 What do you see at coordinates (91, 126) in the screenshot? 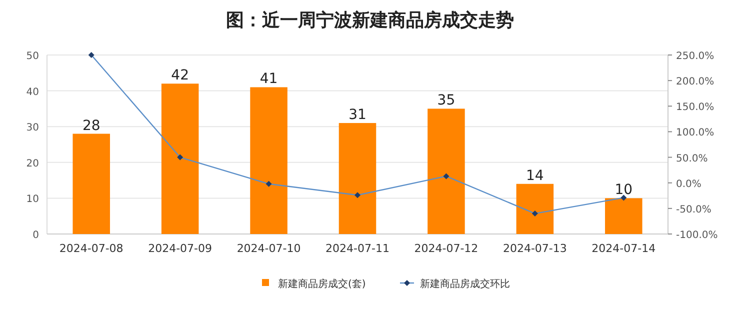
I see `data-label: 28` at bounding box center [91, 126].